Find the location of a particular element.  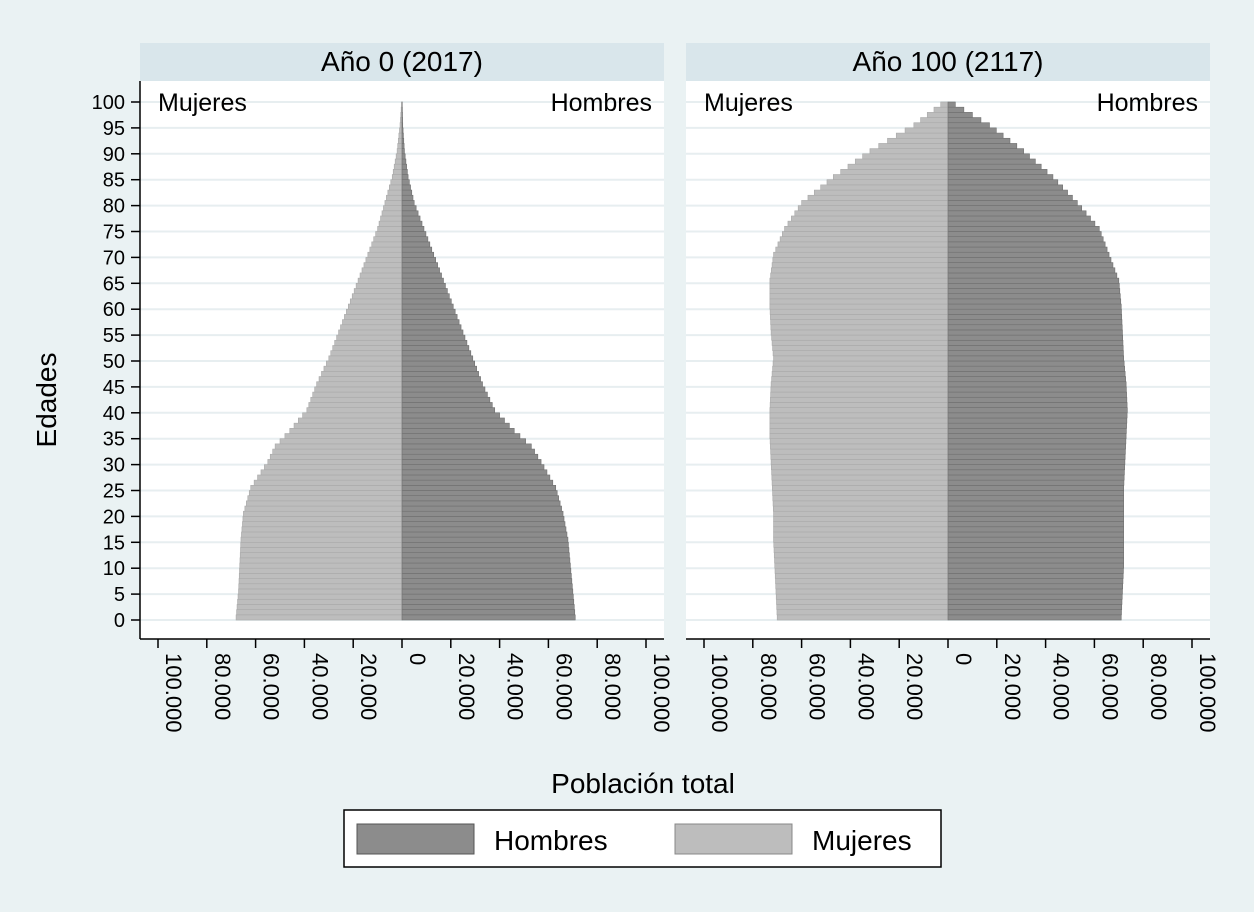

x-tick-label: 100.000 is located at coordinates (661, 693).